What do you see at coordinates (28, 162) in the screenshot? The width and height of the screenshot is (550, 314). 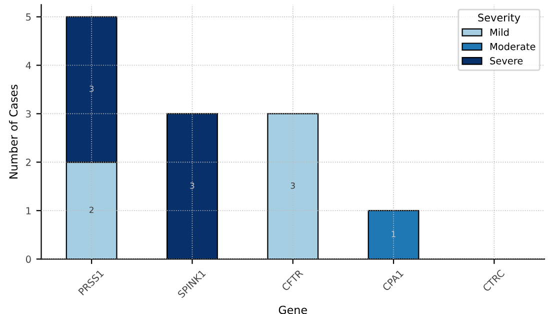 I see `y-tick-label: 2` at bounding box center [28, 162].